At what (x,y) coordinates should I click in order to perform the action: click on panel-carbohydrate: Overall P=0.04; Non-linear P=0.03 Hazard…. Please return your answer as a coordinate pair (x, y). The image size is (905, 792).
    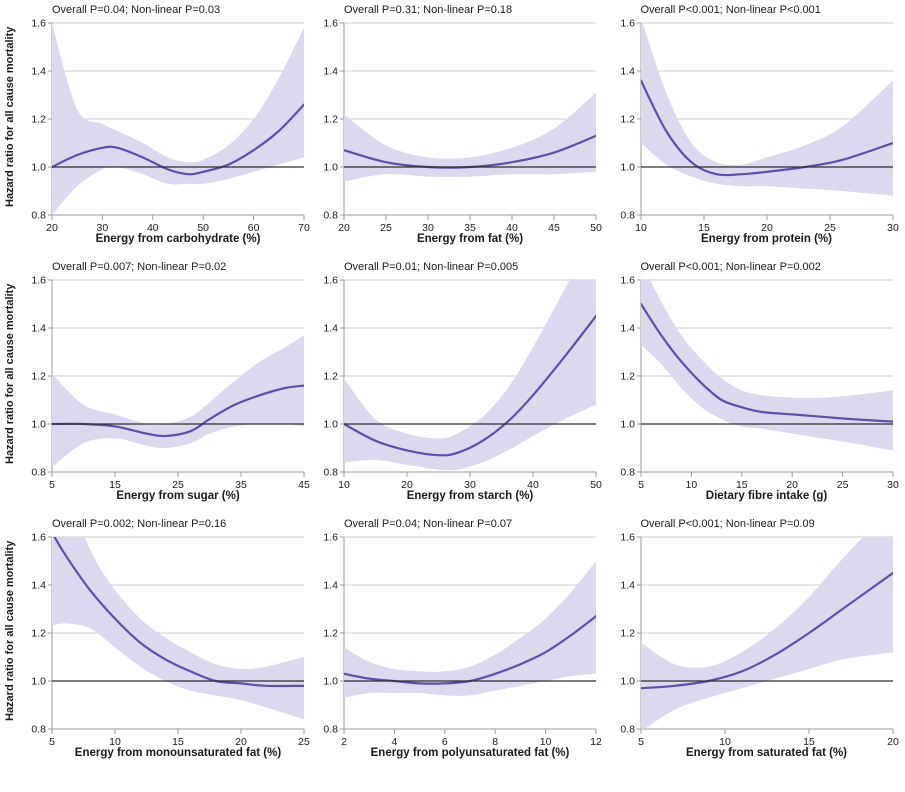
    Looking at the image, I should click on (156, 126).